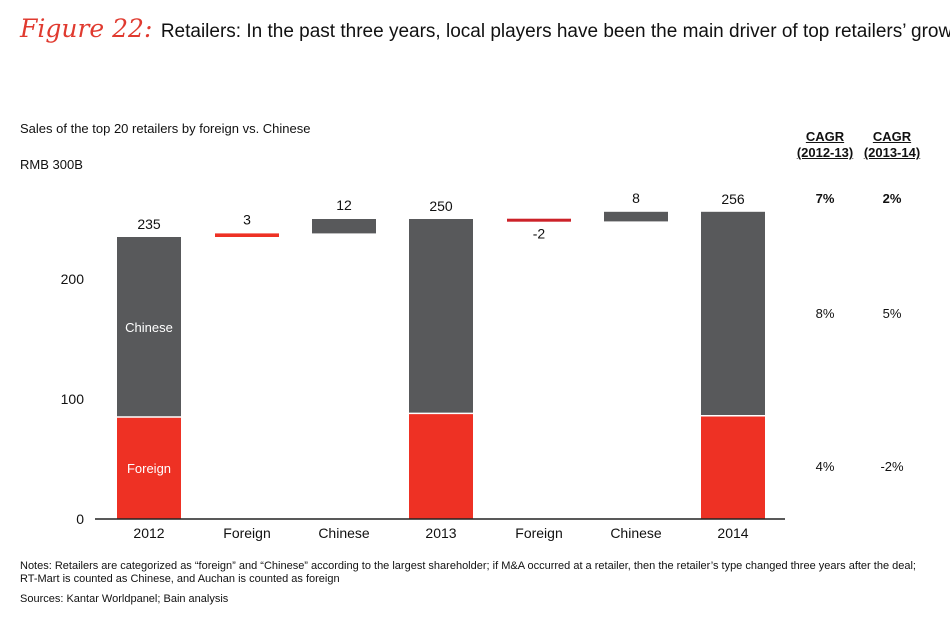 The height and width of the screenshot is (622, 950). What do you see at coordinates (86, 28) in the screenshot?
I see `figure-label: Figure 22:` at bounding box center [86, 28].